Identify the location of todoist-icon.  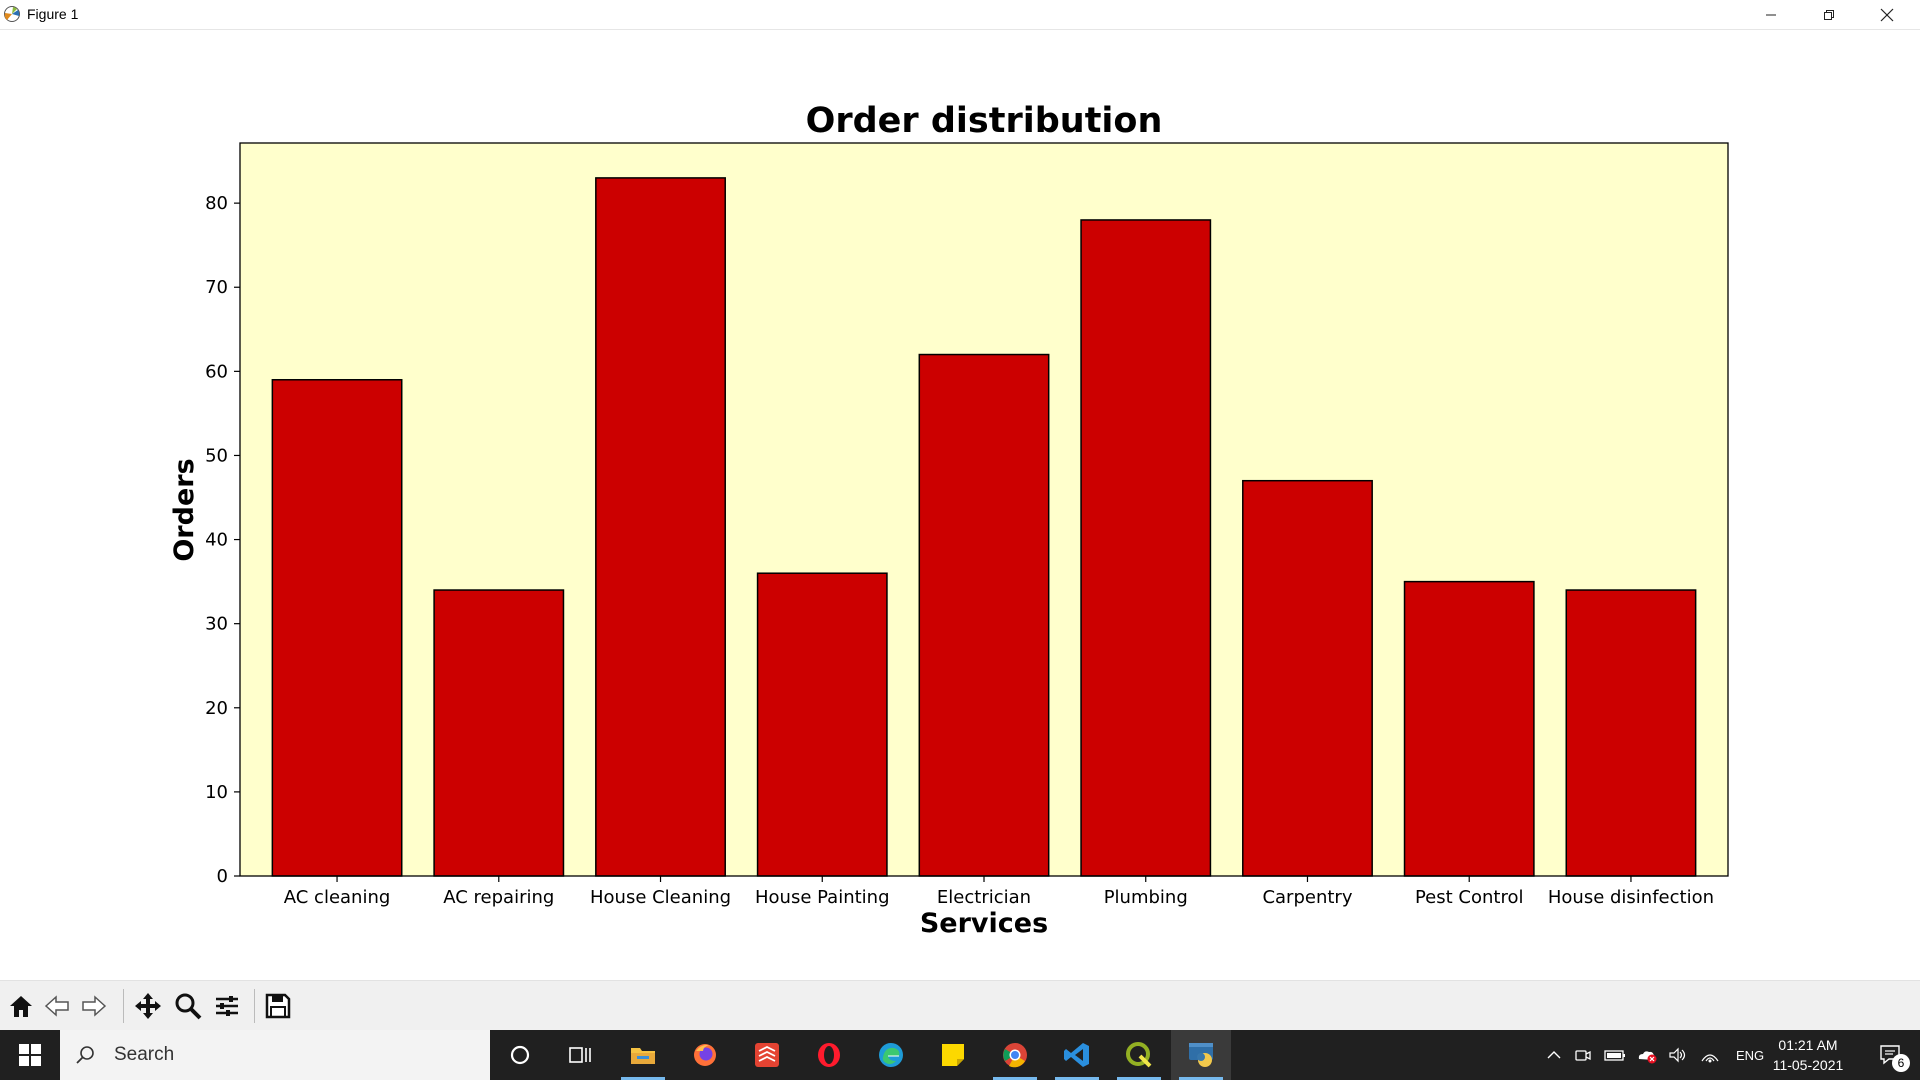
(767, 1055).